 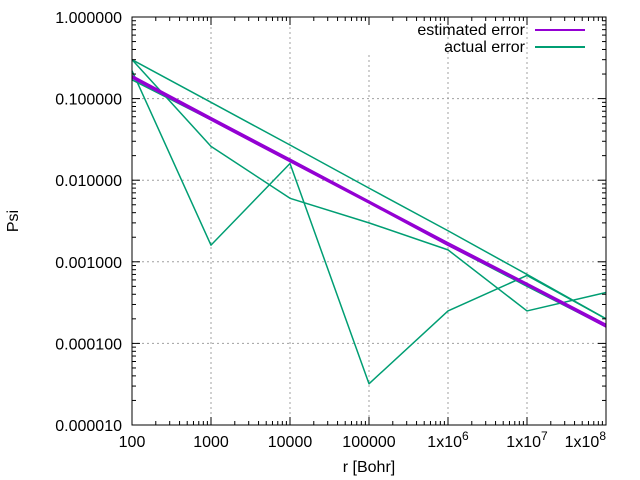 I want to click on x-tick-label: 1x10⁶, so click(x=448, y=440).